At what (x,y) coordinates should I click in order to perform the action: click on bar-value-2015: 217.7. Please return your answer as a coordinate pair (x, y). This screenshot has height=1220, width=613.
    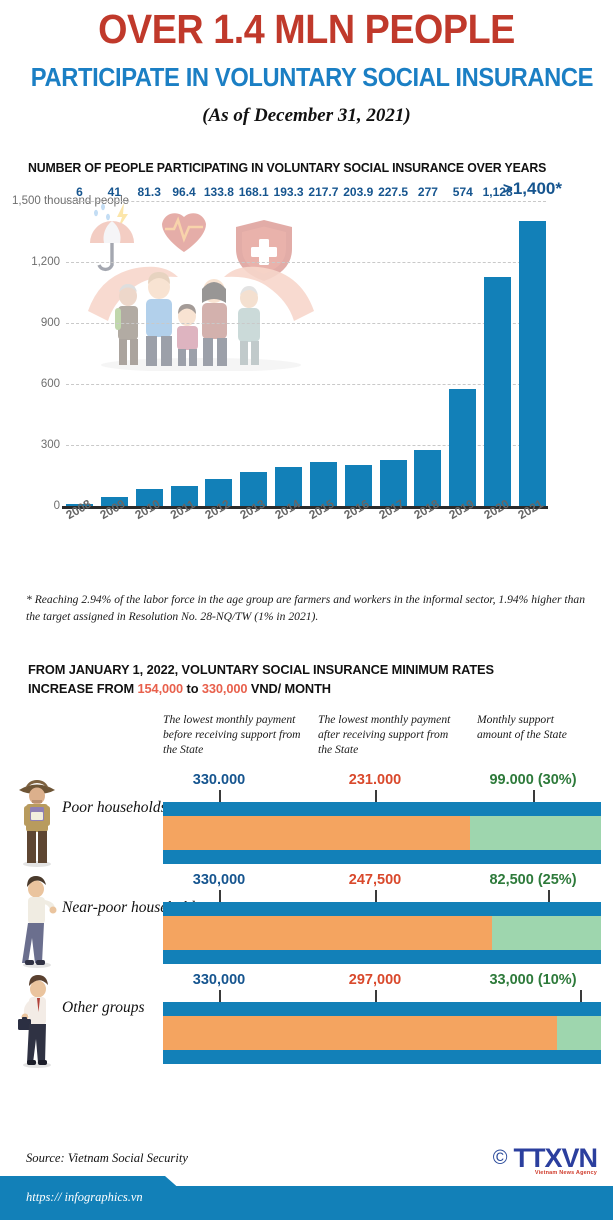
    Looking at the image, I should click on (323, 192).